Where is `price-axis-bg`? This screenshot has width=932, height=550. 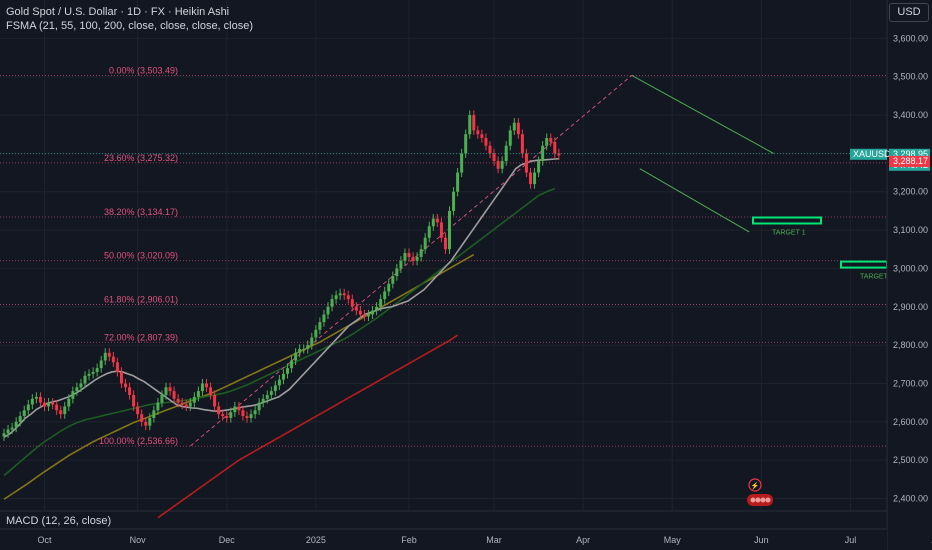 price-axis-bg is located at coordinates (909, 275).